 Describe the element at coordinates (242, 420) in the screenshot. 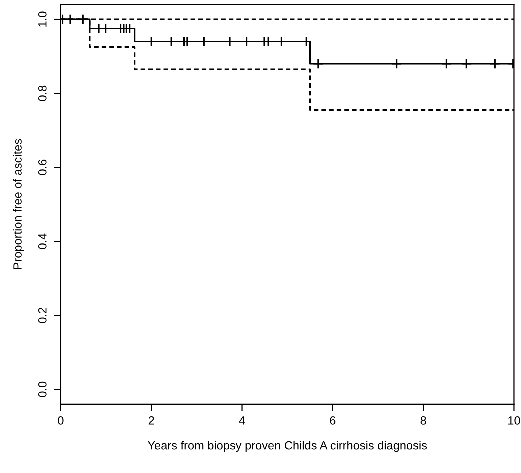

I see `x-tick-label: 4` at that location.